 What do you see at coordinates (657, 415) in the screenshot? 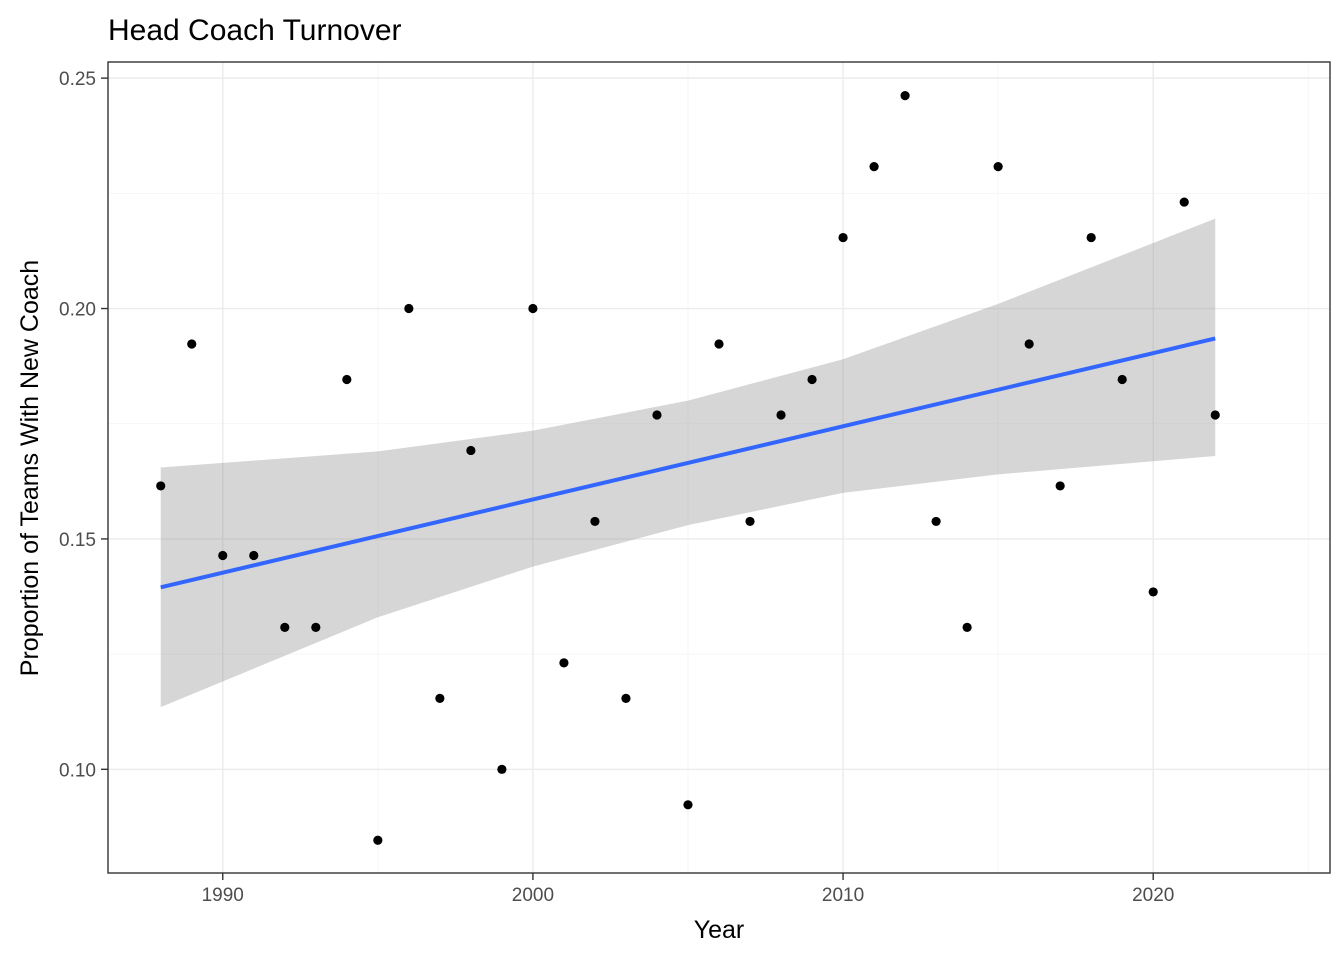
I see `point-2004` at bounding box center [657, 415].